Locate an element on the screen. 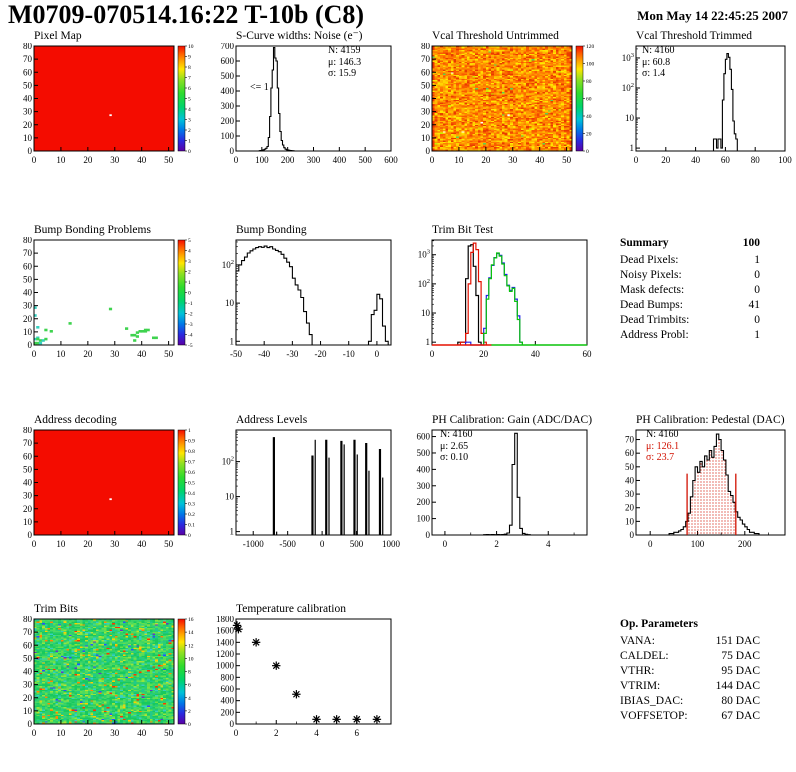  op-parameters-heading: Op. Parameters is located at coordinates (659, 624).